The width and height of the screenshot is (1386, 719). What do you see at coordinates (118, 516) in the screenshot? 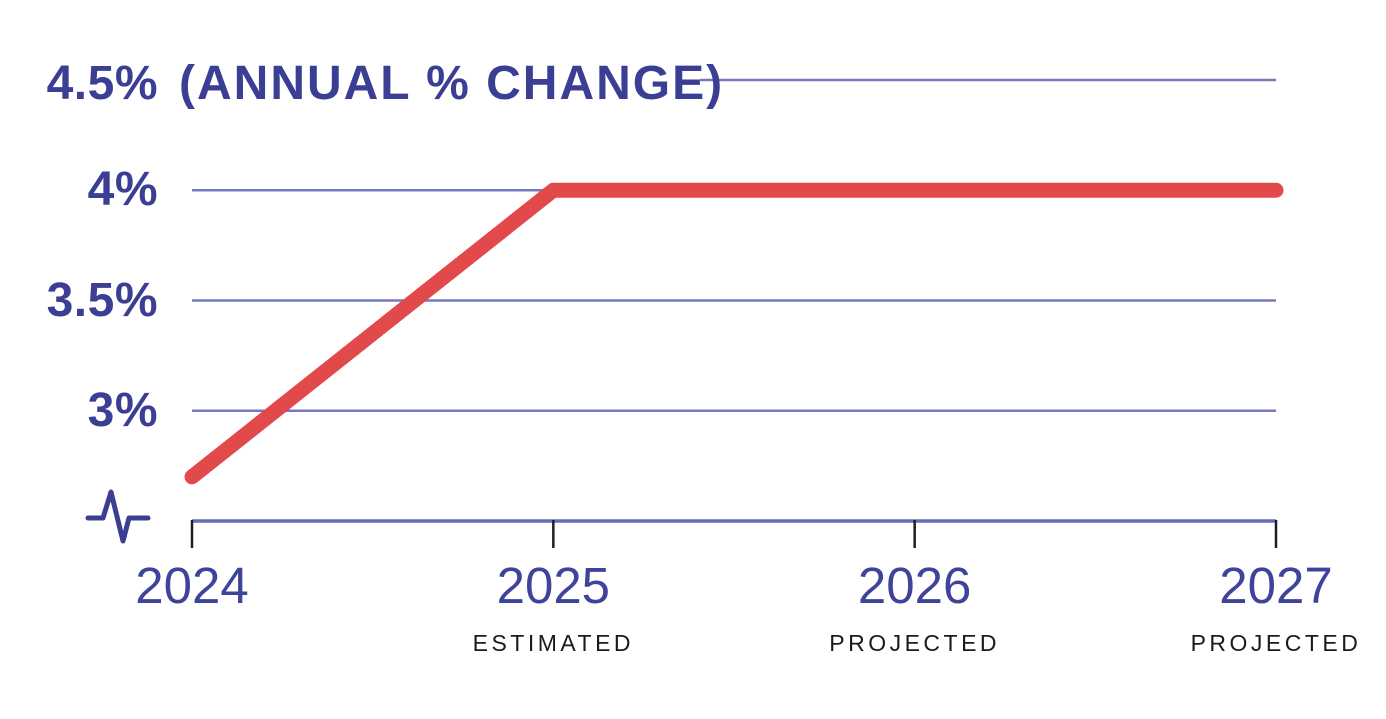
I see `axis-break-icon` at bounding box center [118, 516].